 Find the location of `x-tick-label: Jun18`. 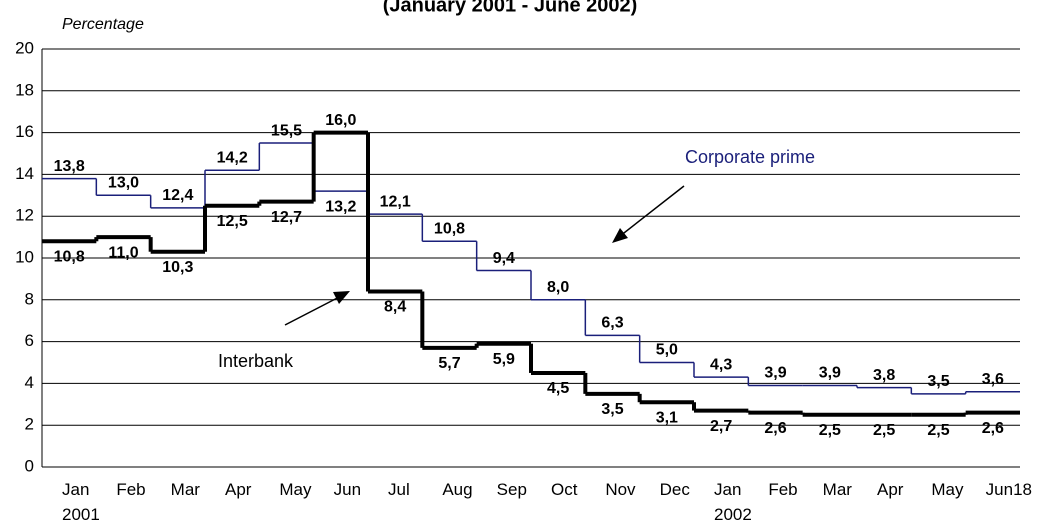

x-tick-label: Jun18 is located at coordinates (1008, 489).